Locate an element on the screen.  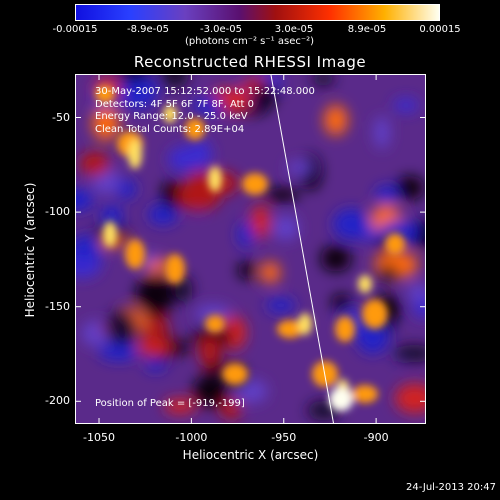
peak-spot is located at coordinates (341, 399).